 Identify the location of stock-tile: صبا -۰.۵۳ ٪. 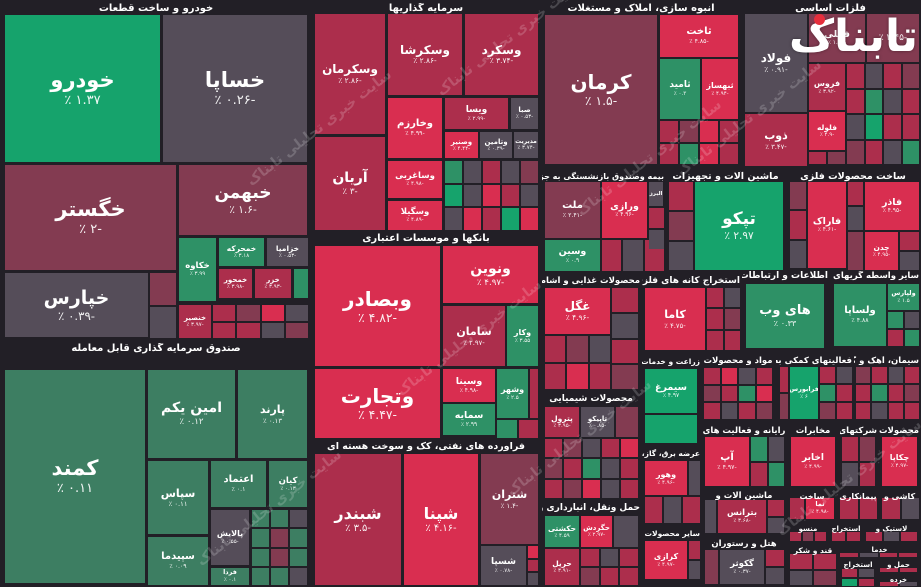
(524, 113).